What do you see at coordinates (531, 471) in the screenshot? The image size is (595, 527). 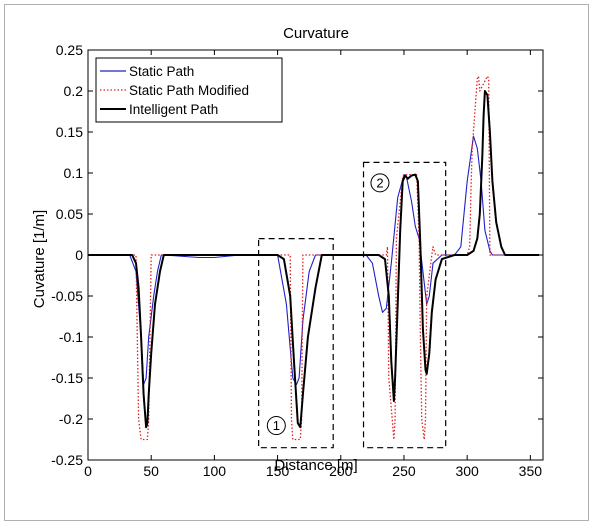 I see `x-tick-label: 350` at bounding box center [531, 471].